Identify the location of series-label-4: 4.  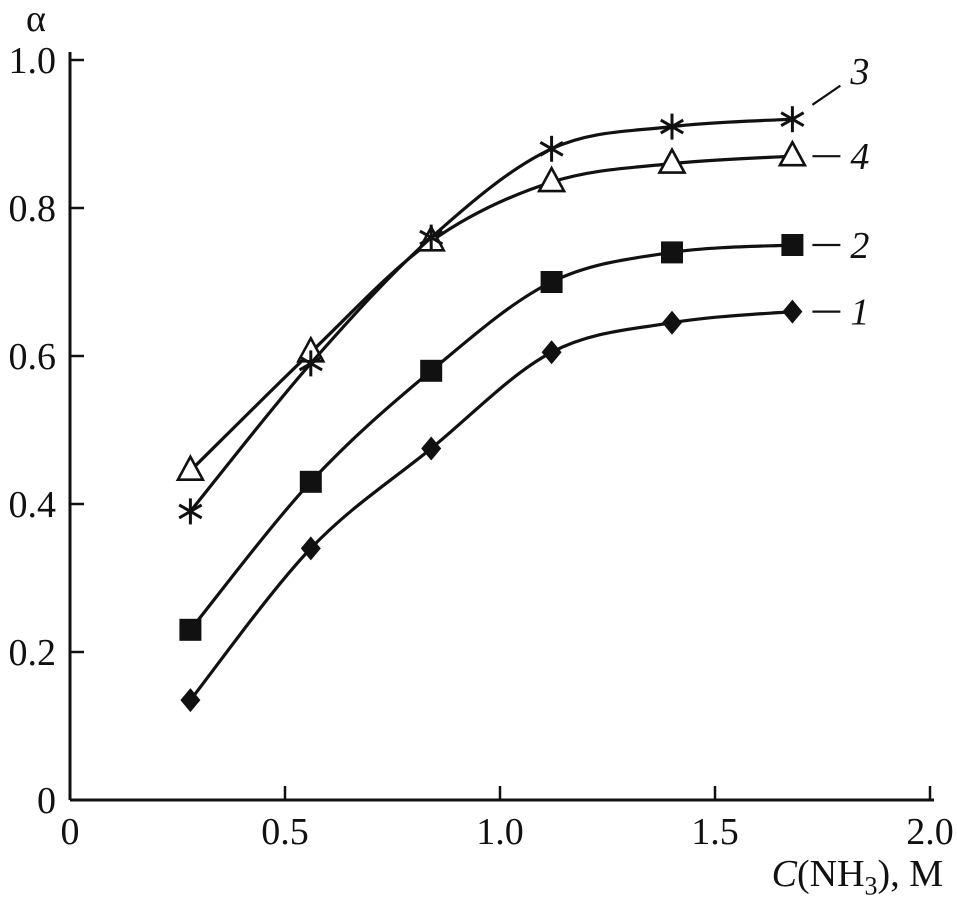
(859, 157).